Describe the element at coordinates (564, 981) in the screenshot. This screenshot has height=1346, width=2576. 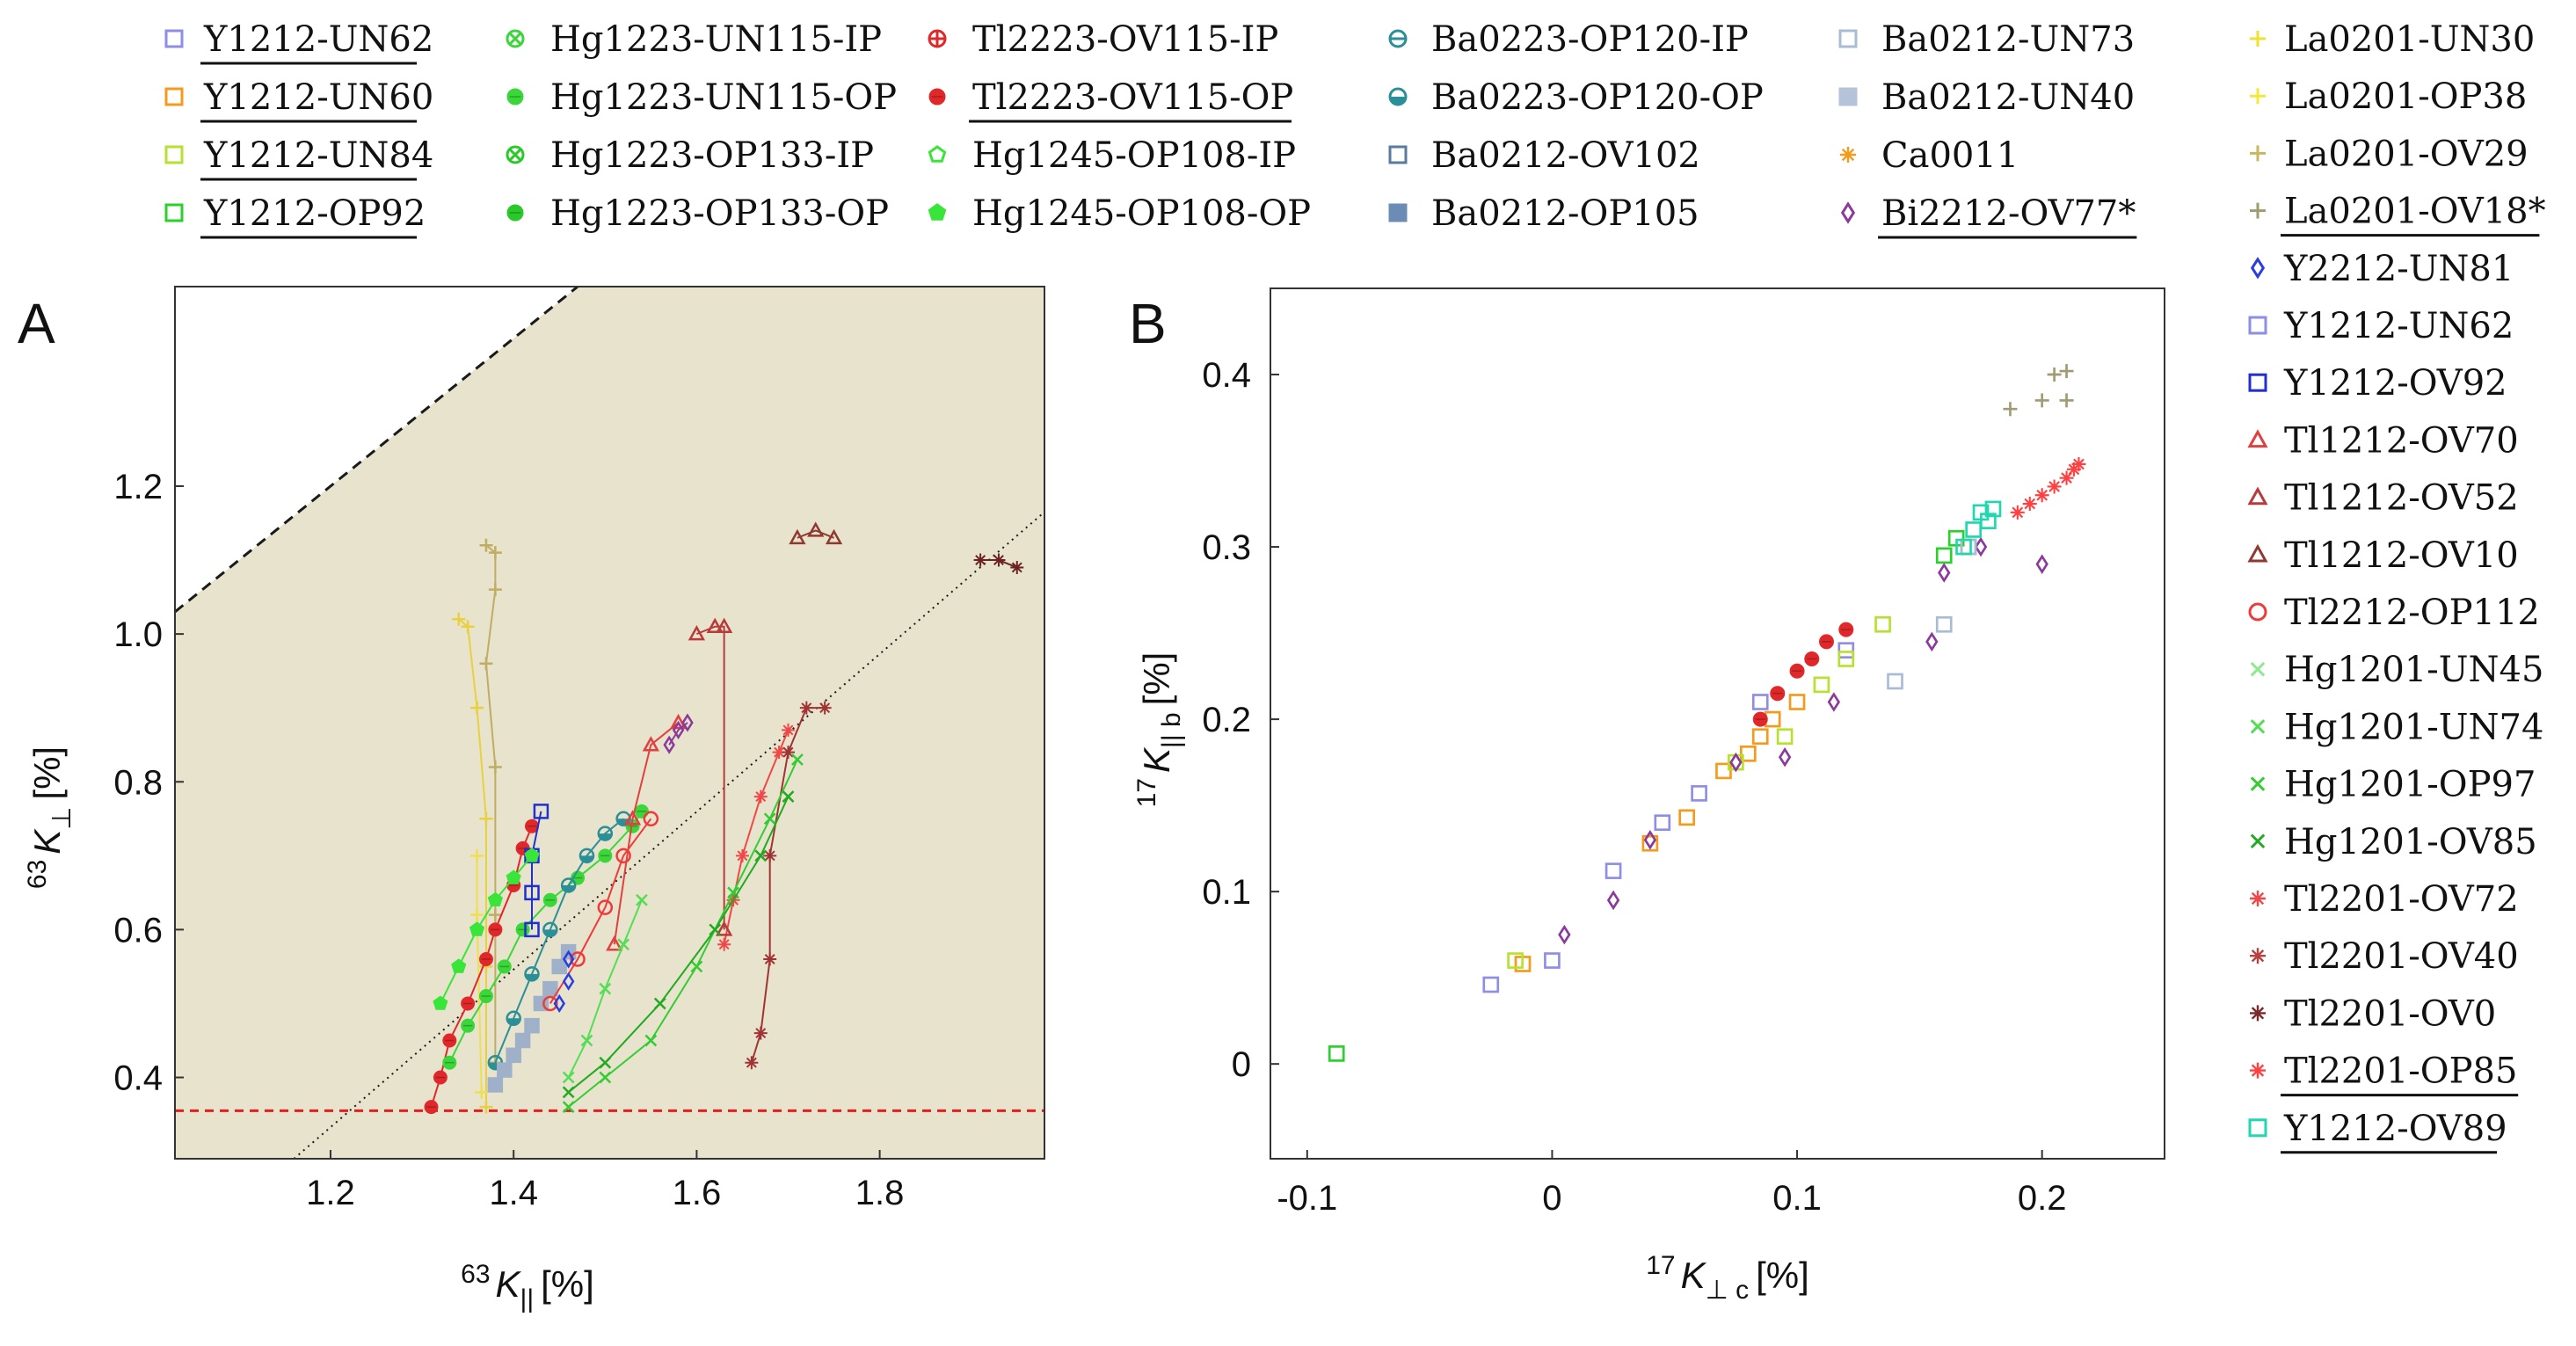
I see `panel-a-series-Y2212-UN81` at that location.